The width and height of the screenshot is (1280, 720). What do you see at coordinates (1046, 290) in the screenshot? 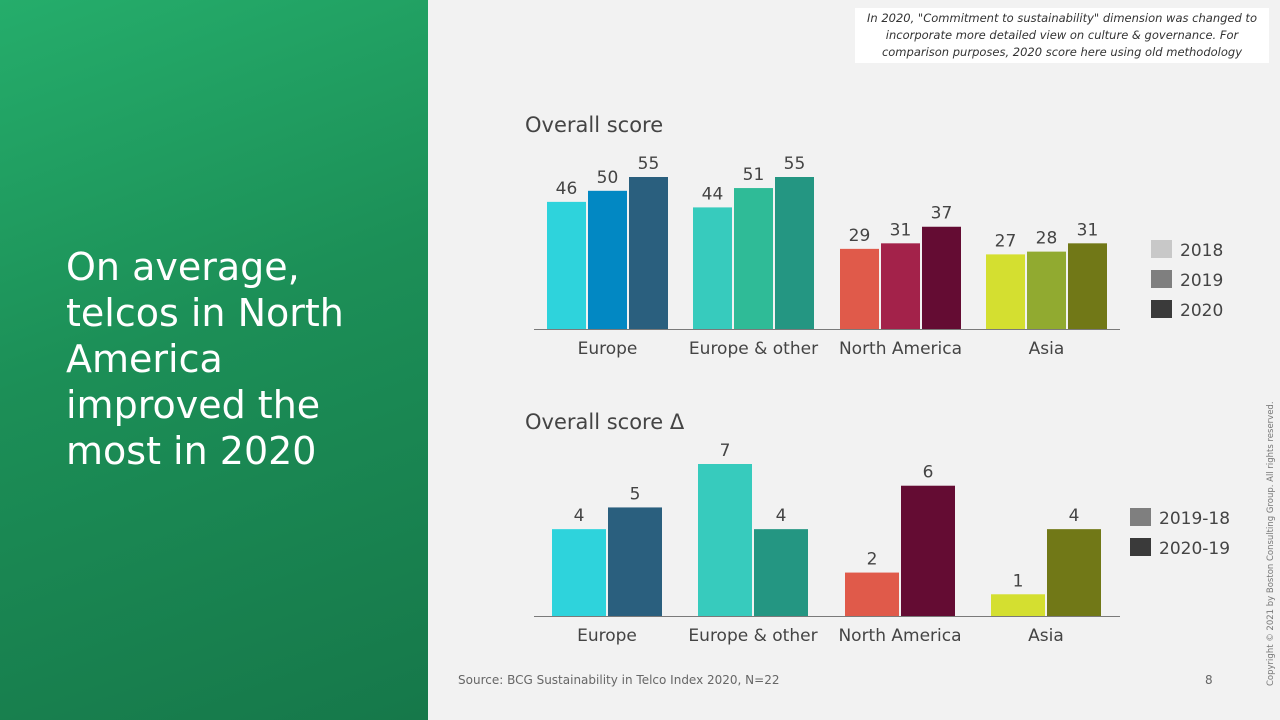
I see `bar-asia-2019` at bounding box center [1046, 290].